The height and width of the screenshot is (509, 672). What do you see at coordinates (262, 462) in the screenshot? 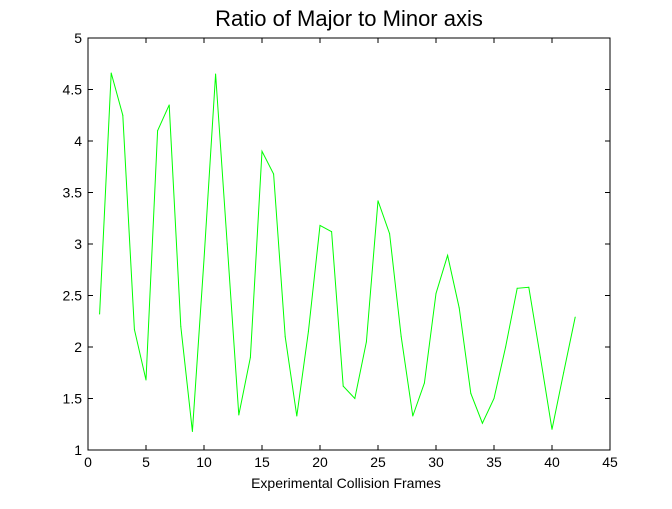
I see `x-tick-label: 15` at bounding box center [262, 462].